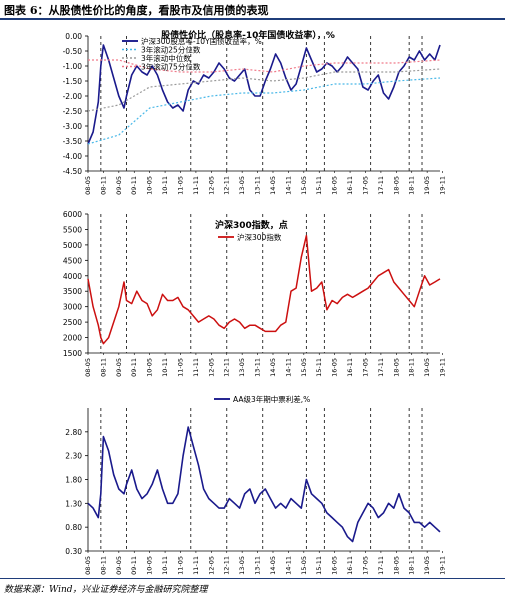 Image resolution: width=505 pixels, height=598 pixels. Describe the element at coordinates (73, 36) in the screenshot. I see `y-tick-label: 0.00` at that location.